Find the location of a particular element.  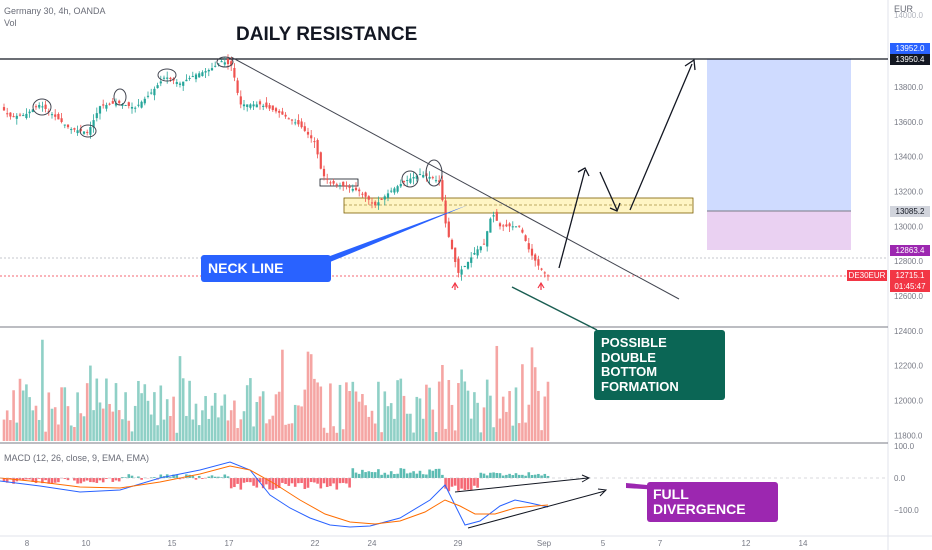

price-tick-label: 12600.0 is located at coordinates (908, 296).